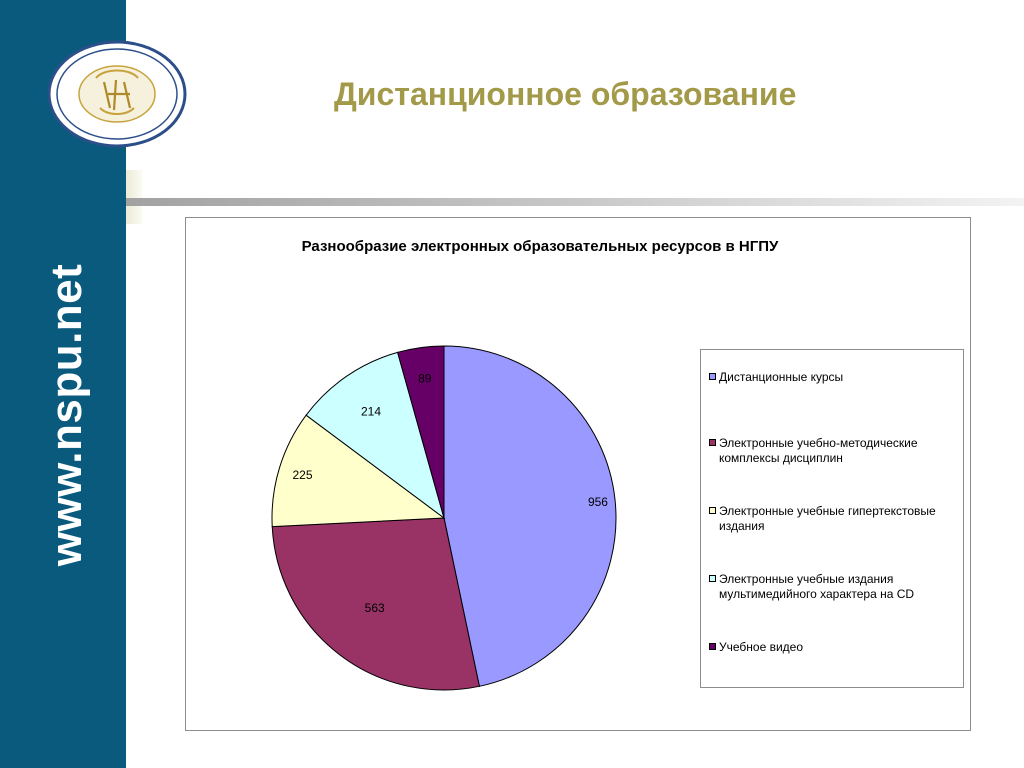 This screenshot has width=1024, height=768. I want to click on divider-line, so click(575, 202).